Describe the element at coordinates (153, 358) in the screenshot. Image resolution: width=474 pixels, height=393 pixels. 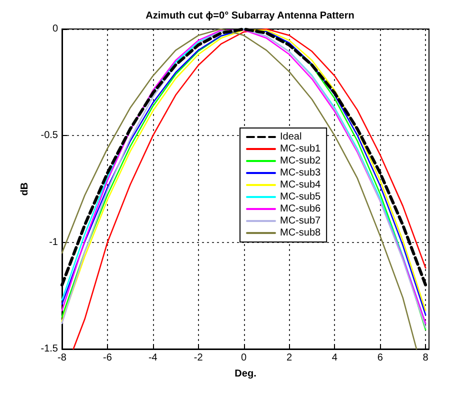
I see `x-tick-label: -4` at that location.